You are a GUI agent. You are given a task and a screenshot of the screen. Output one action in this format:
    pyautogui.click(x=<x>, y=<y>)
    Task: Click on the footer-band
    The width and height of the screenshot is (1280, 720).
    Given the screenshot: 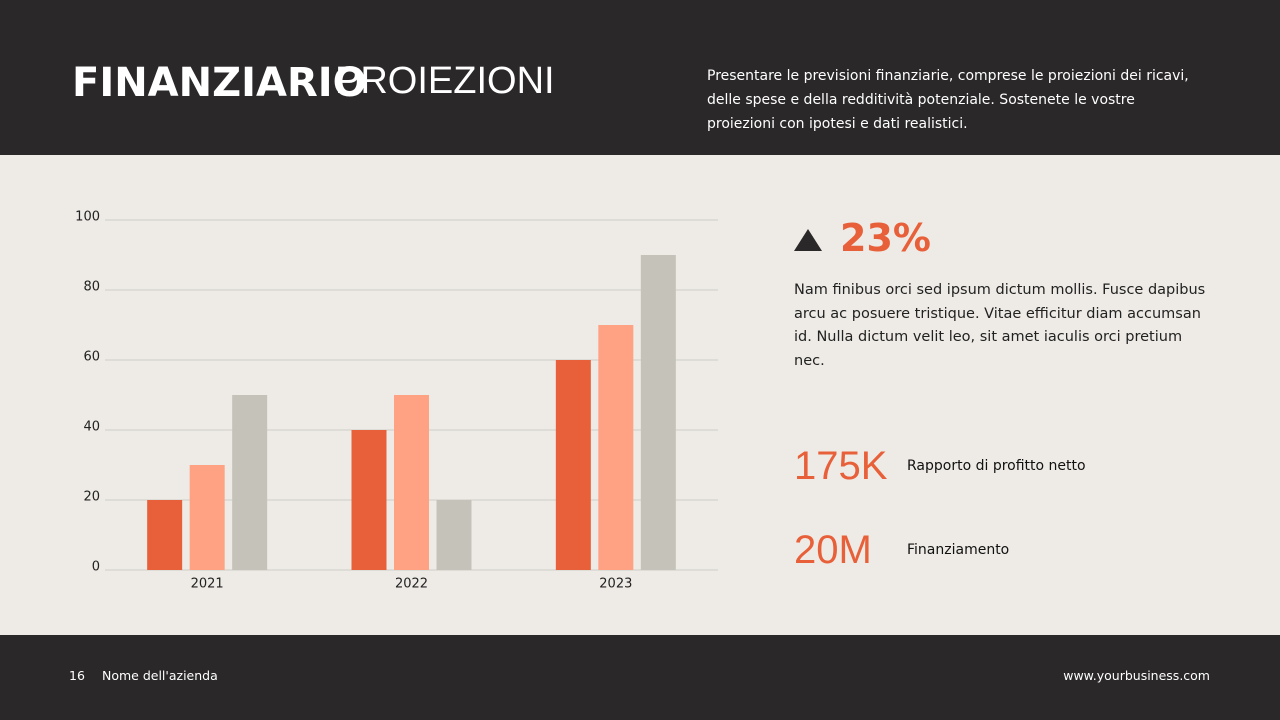 What is the action you would take?
    pyautogui.click(x=640, y=677)
    